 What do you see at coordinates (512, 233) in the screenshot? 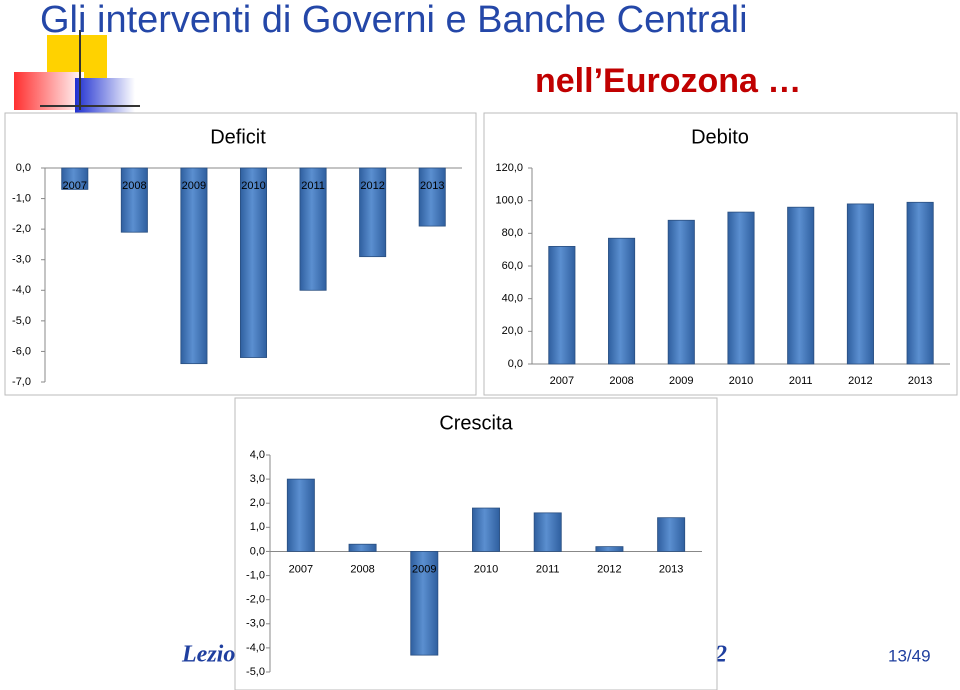
I see `y-tick-label: 80,0` at bounding box center [512, 233].